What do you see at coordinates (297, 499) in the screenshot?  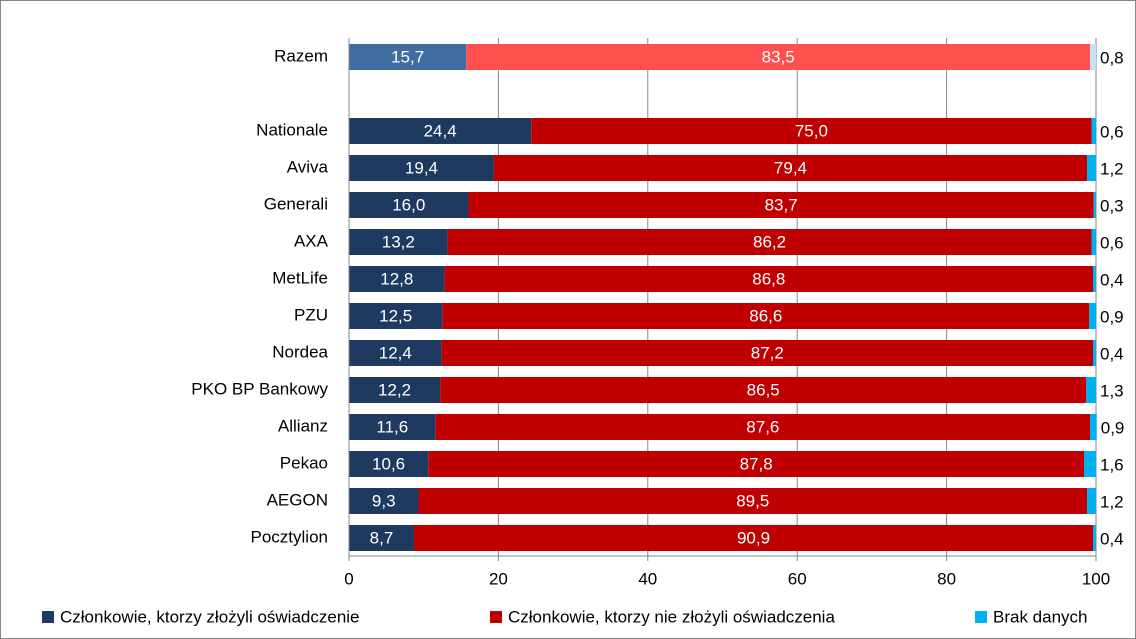 I see `y-tick-label: AEGON` at bounding box center [297, 499].